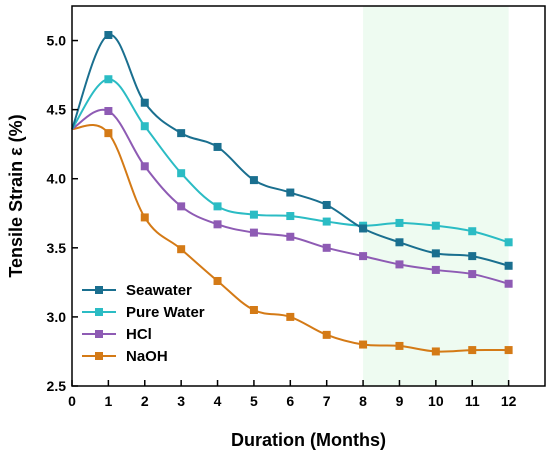  I want to click on legend-item-hcl: HCl, so click(117, 334).